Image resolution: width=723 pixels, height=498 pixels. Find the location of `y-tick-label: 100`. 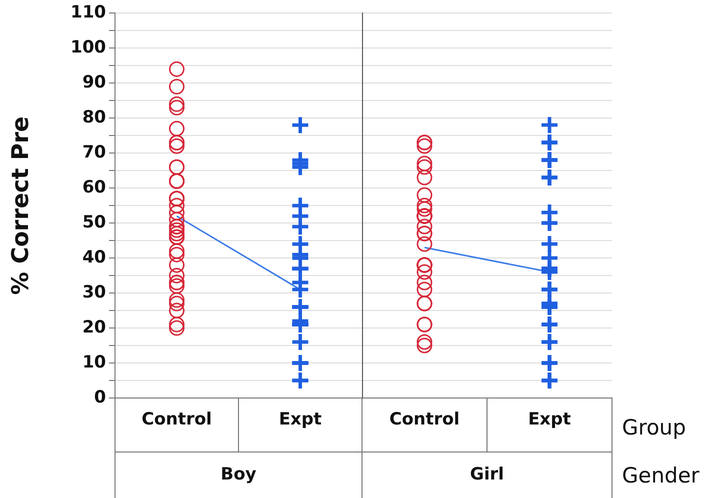

y-tick-label: 100 is located at coordinates (88, 48).